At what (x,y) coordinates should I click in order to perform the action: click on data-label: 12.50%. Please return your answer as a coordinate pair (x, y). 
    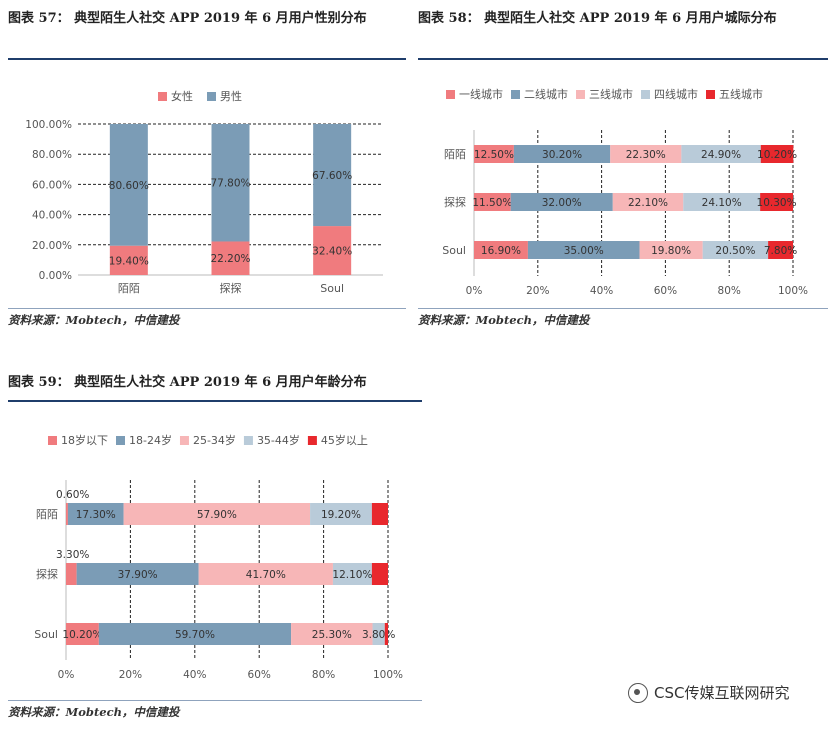
    Looking at the image, I should click on (494, 155).